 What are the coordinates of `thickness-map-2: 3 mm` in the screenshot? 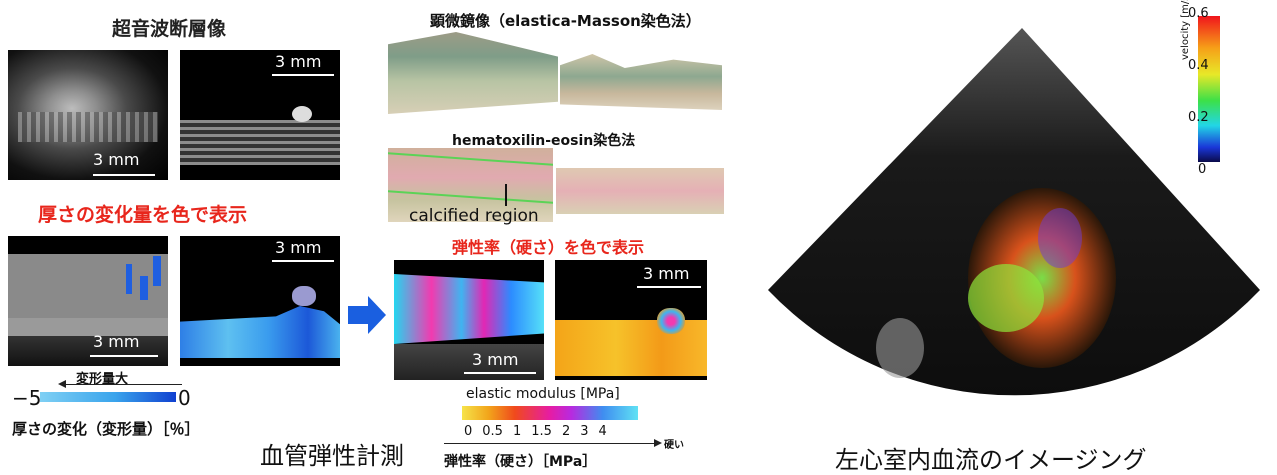 It's located at (260, 301).